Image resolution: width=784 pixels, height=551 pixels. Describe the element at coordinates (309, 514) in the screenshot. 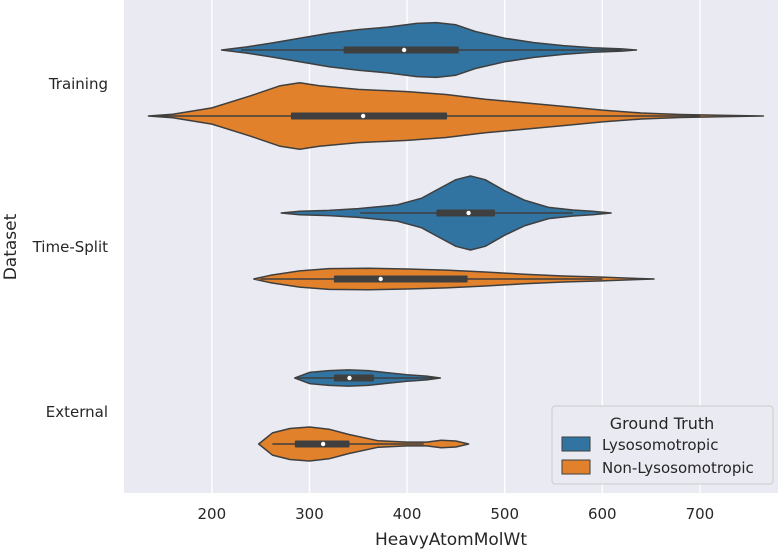

I see `x-tick-label-300: 300` at that location.